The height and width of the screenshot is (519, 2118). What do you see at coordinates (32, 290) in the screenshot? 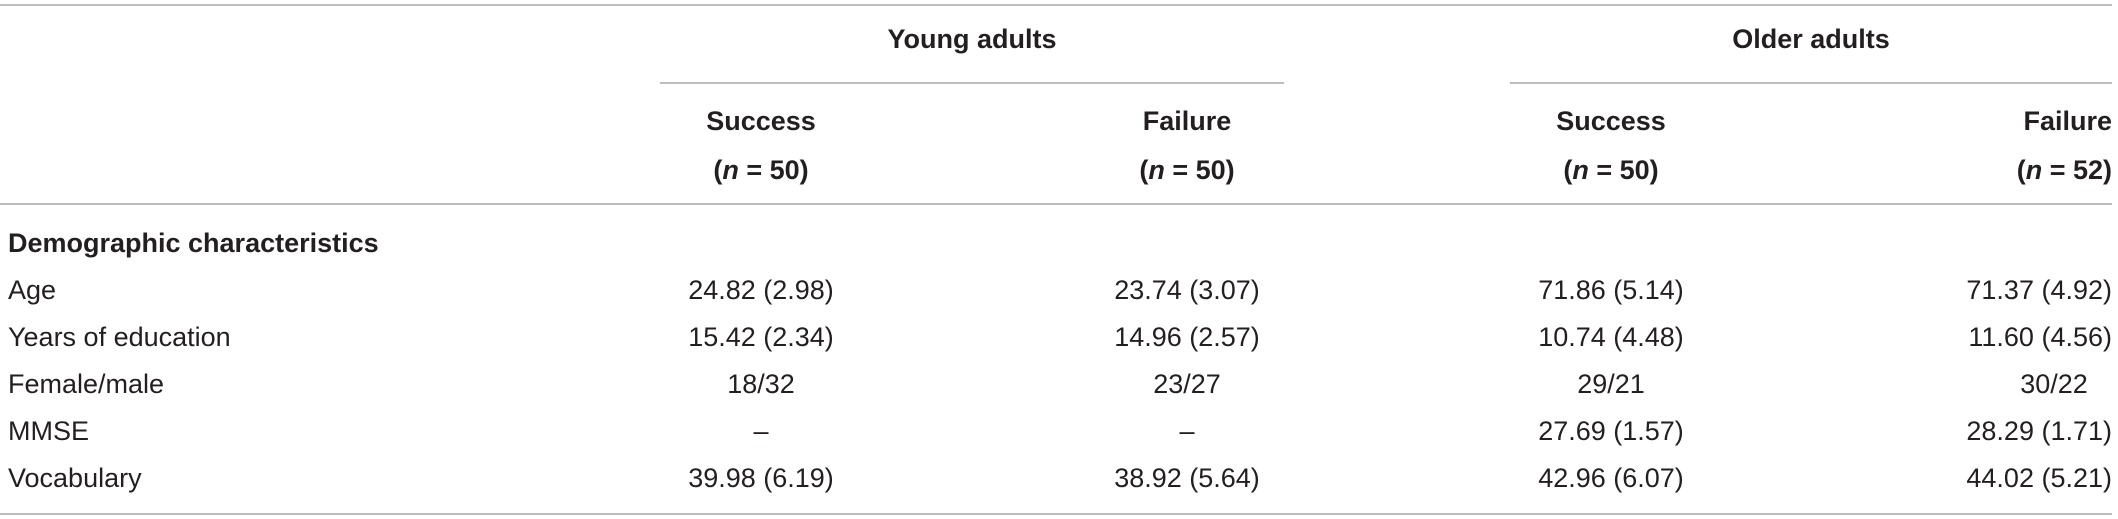
I see `row-label-age: Age` at bounding box center [32, 290].